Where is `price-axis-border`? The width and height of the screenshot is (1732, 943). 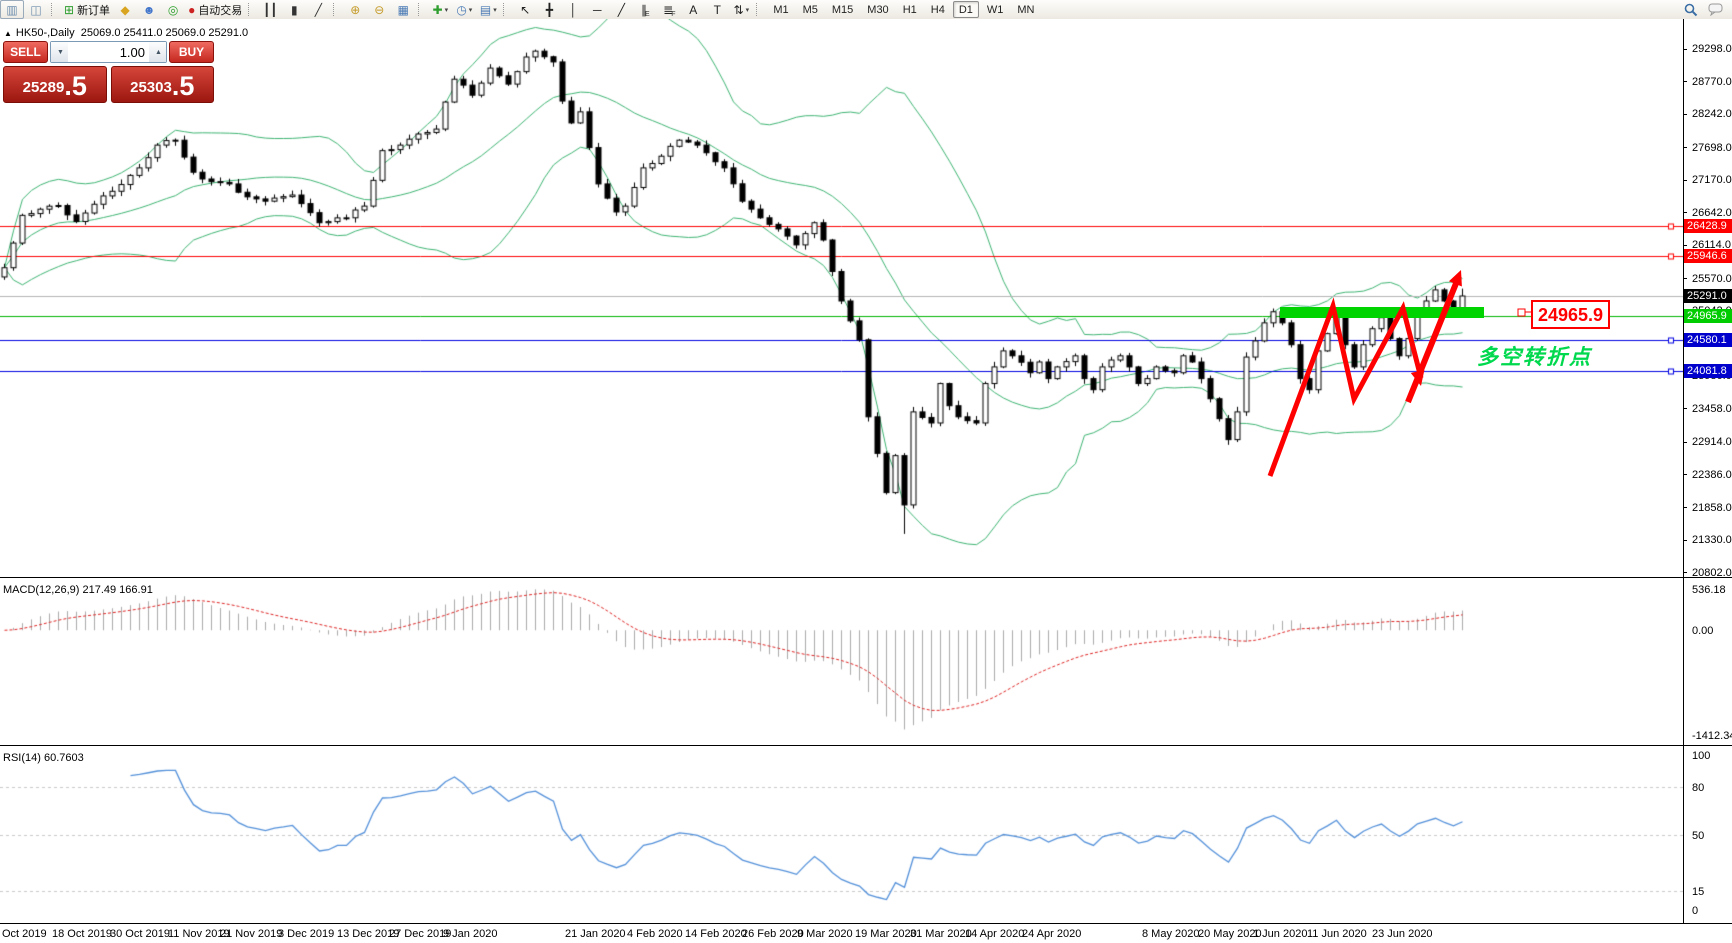
price-axis-border is located at coordinates (1683, 471).